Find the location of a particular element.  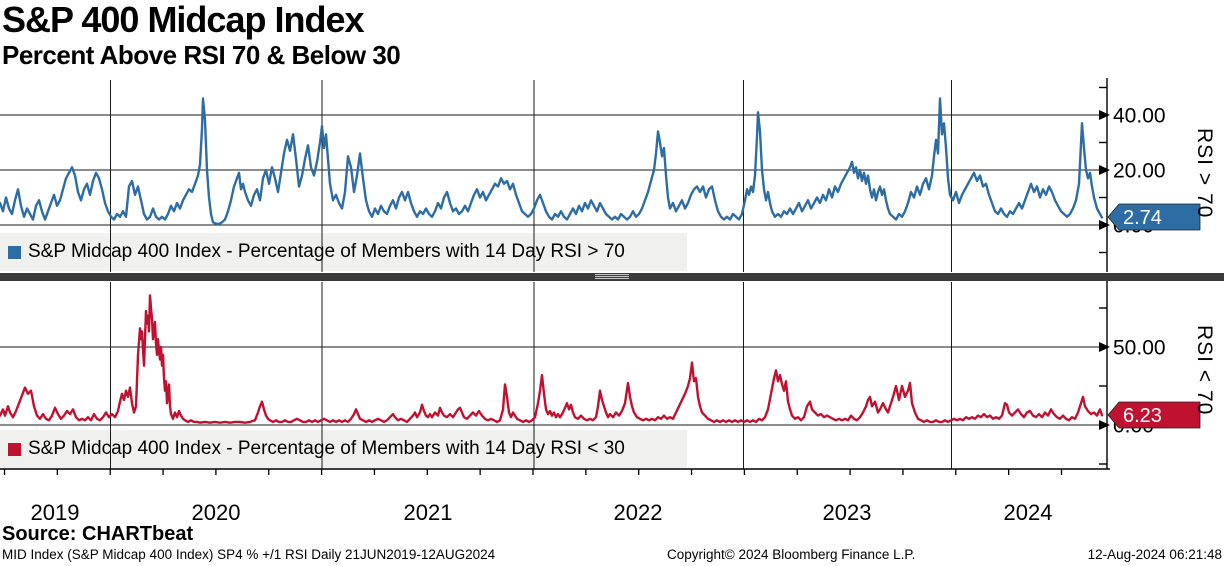

x-year-label: 2019 is located at coordinates (55, 512).